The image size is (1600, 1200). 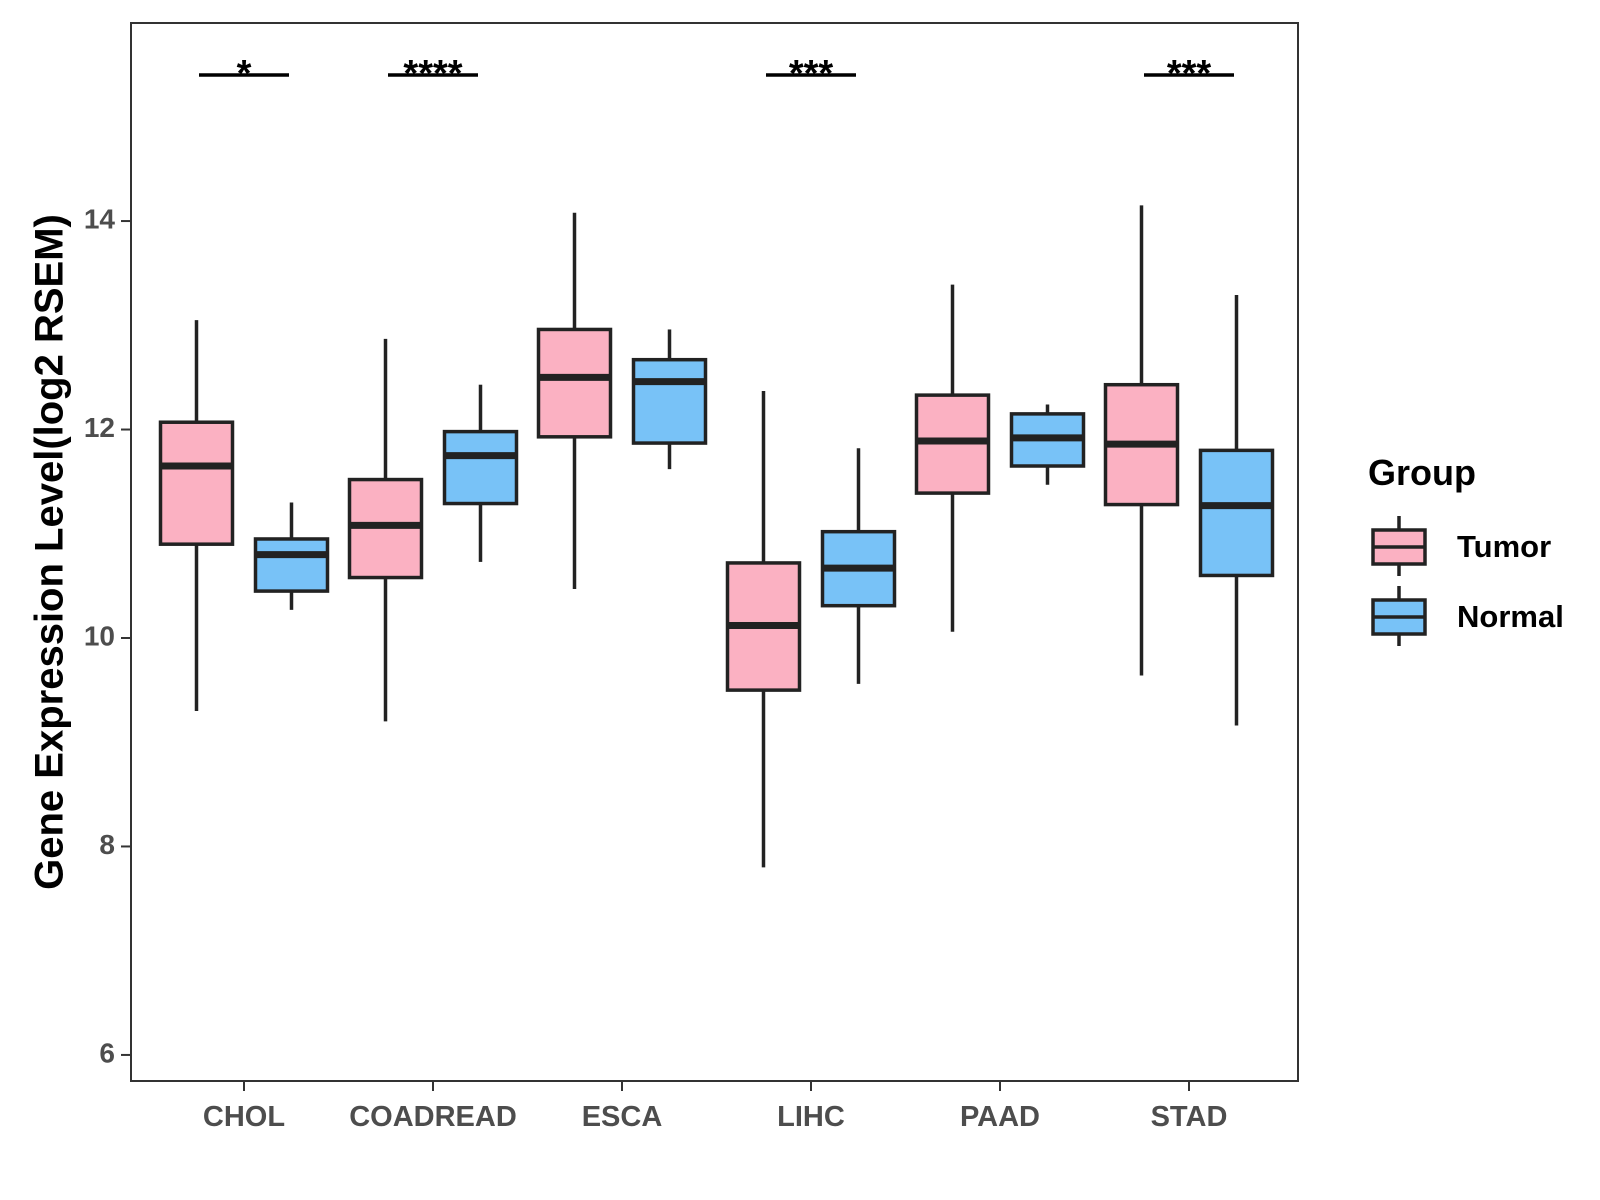 I want to click on legend-item-tumor: Tumor, so click(x=1461, y=546).